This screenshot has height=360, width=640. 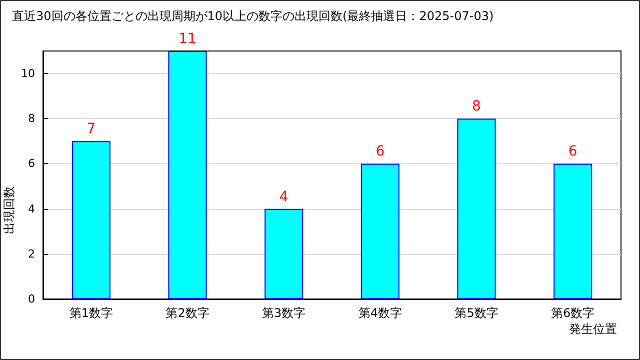 I want to click on data-label: 4, so click(x=283, y=196).